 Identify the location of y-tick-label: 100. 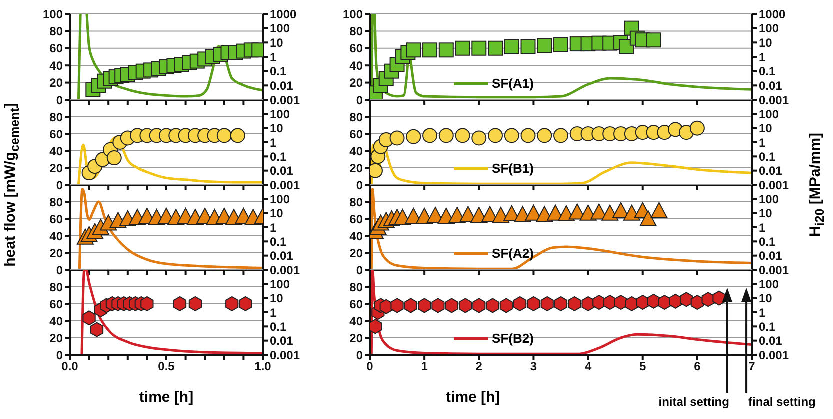
(53, 14).